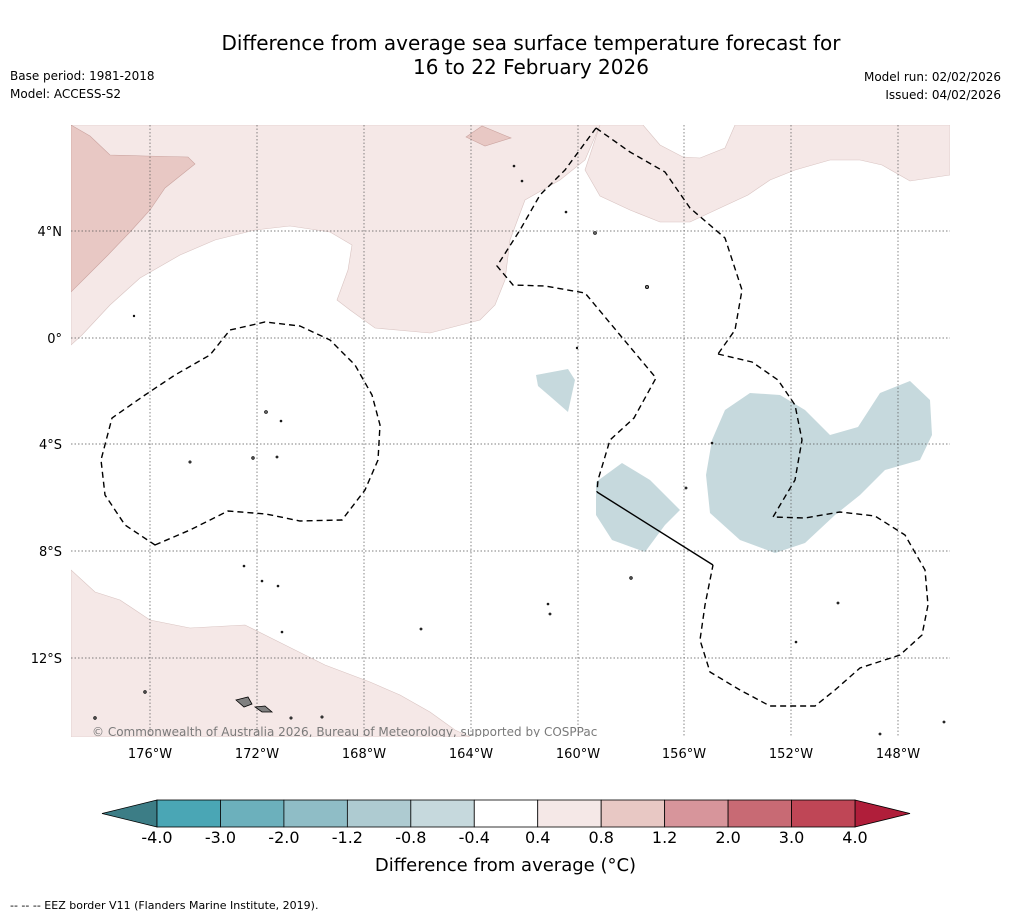 This screenshot has height=919, width=1011. Describe the element at coordinates (220, 837) in the screenshot. I see `colorbar-tick-label: -3.0` at that location.